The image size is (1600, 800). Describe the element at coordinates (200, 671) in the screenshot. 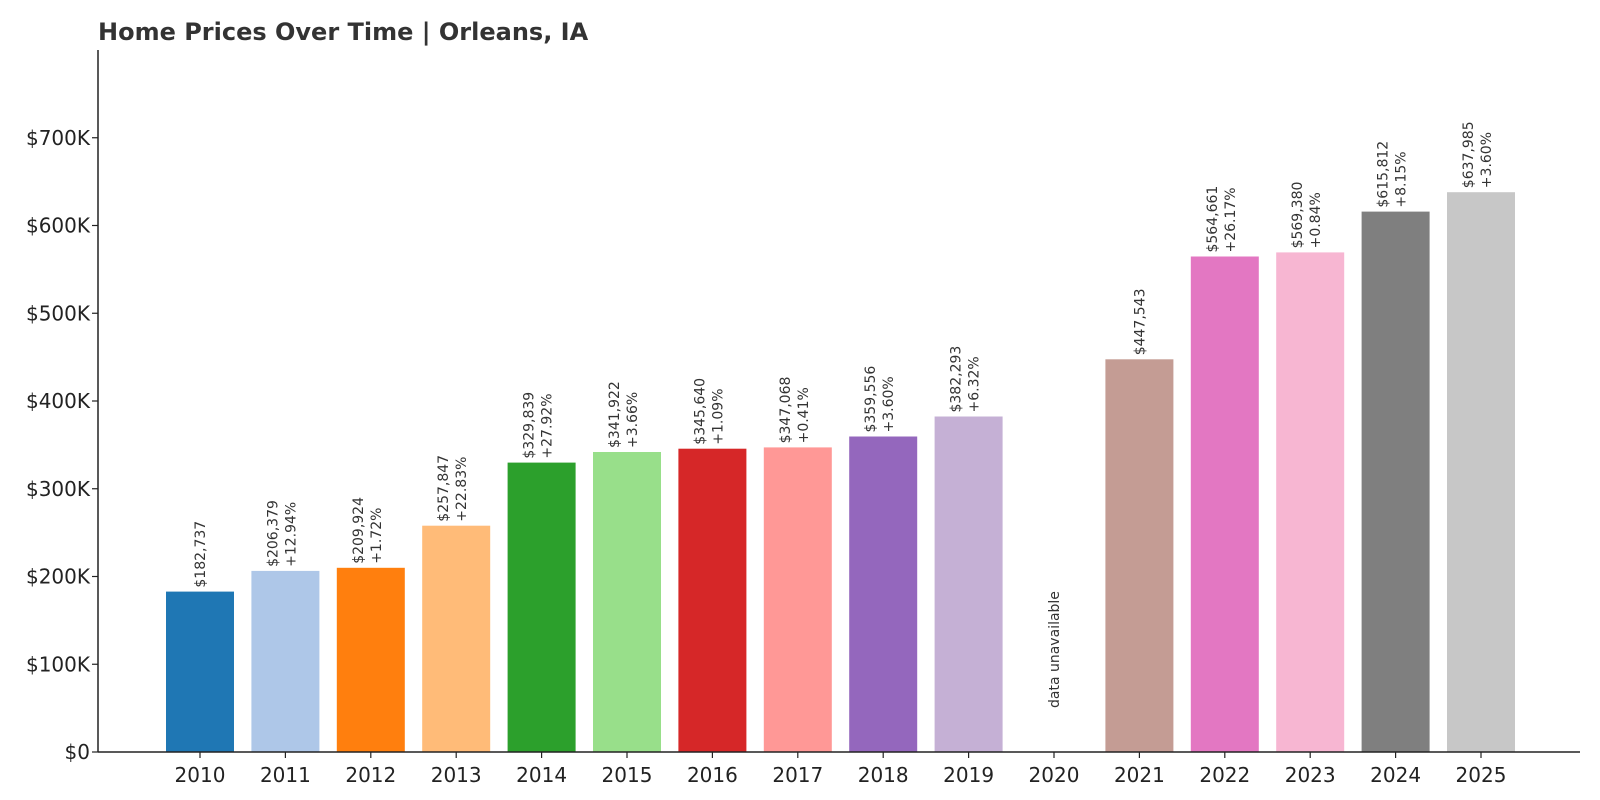

I see `bar-2010` at that location.